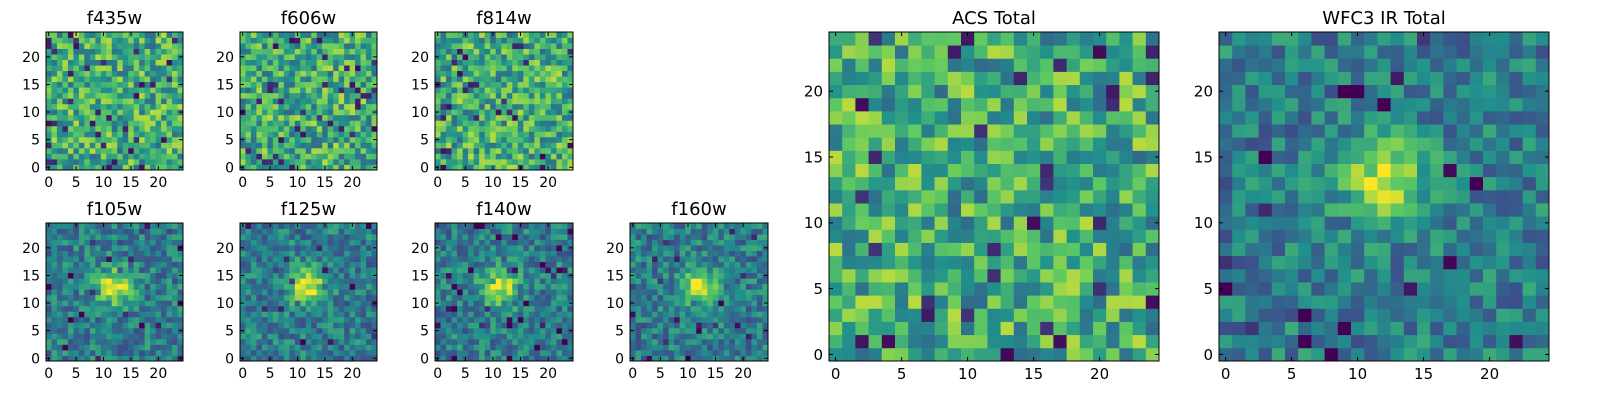 The width and height of the screenshot is (1600, 400). Describe the element at coordinates (465, 374) in the screenshot. I see `x-tick-label: 5` at that location.